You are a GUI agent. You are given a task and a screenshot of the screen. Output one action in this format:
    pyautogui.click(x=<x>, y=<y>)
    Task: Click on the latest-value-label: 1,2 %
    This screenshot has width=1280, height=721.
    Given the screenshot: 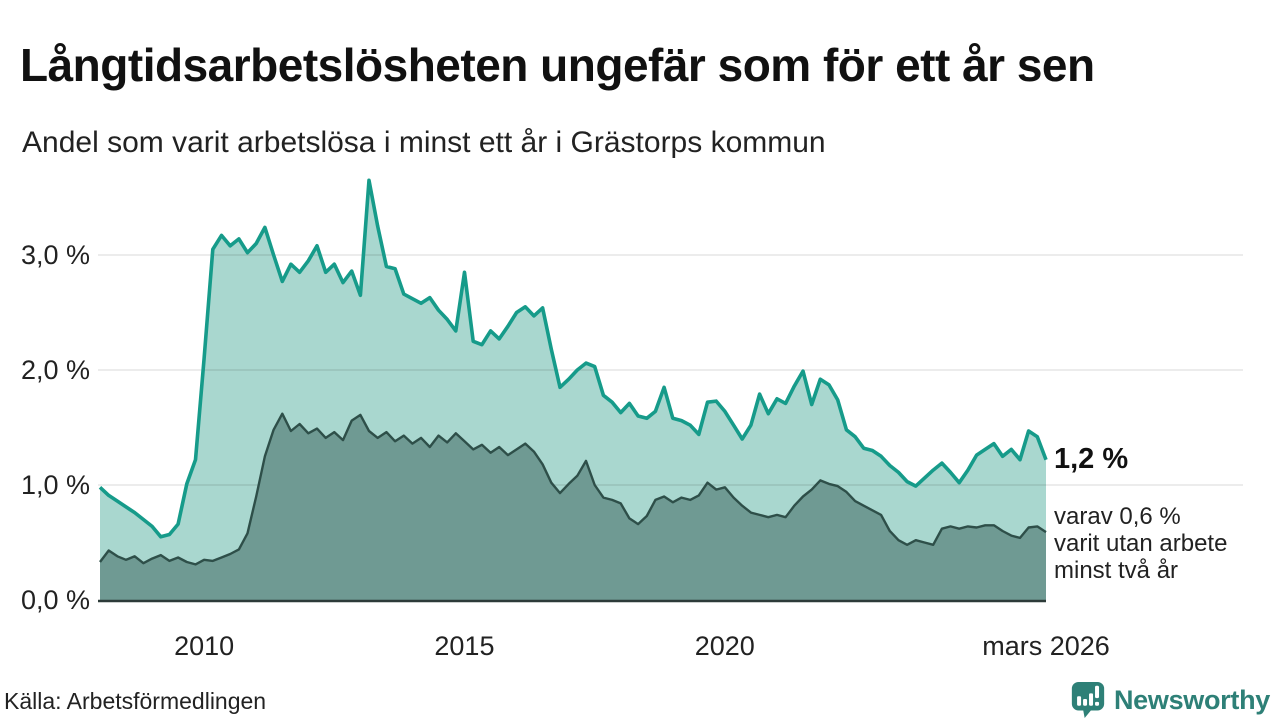 What is the action you would take?
    pyautogui.click(x=1091, y=459)
    